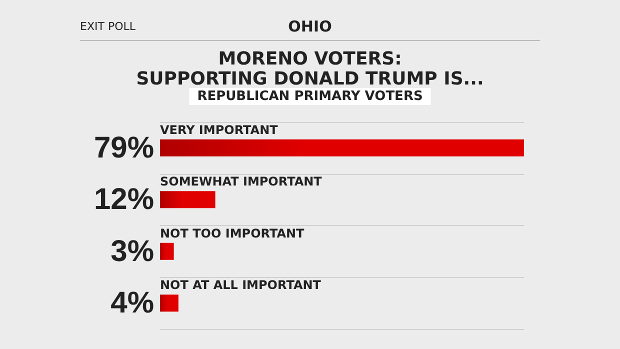 This screenshot has height=349, width=620. What do you see at coordinates (124, 147) in the screenshot?
I see `data-label: 79%` at bounding box center [124, 147].